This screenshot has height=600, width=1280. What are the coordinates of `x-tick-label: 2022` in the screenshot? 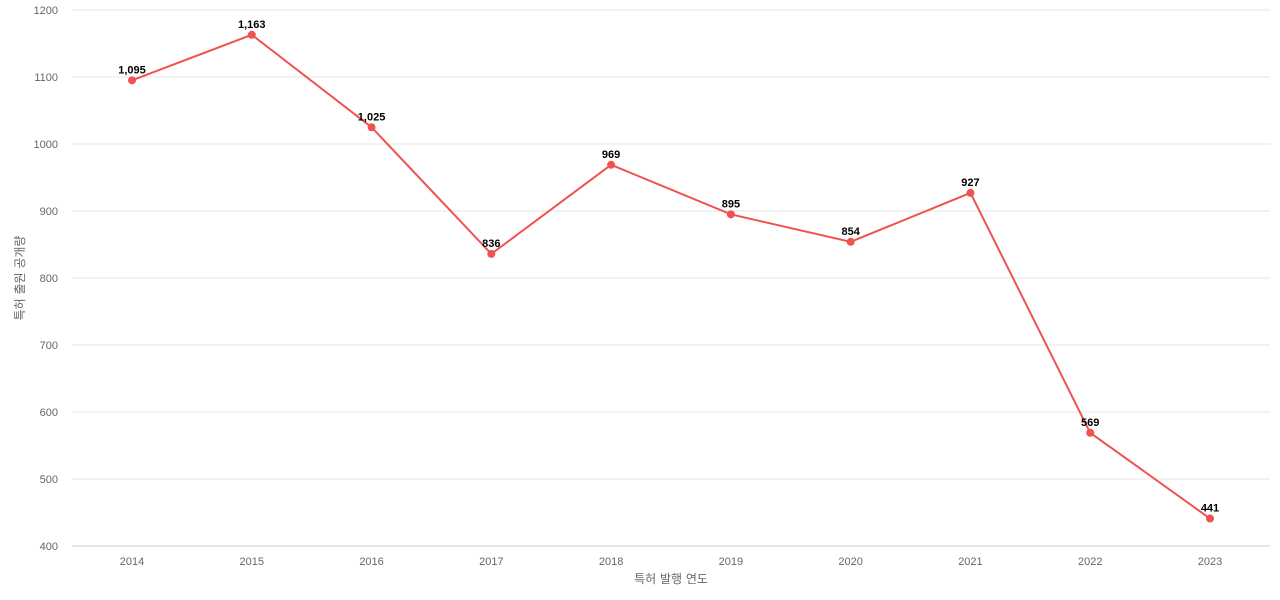 It's located at (1090, 562).